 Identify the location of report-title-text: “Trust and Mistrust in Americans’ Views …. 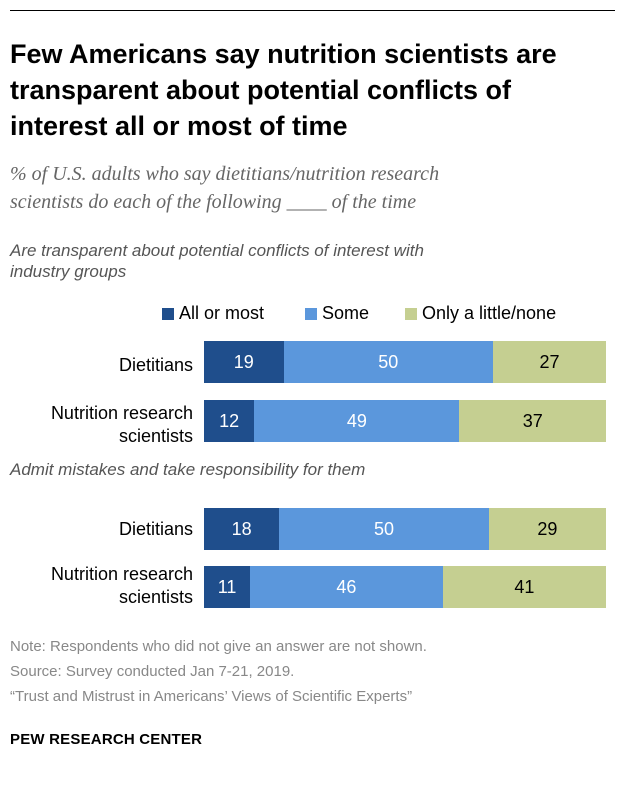
(211, 696).